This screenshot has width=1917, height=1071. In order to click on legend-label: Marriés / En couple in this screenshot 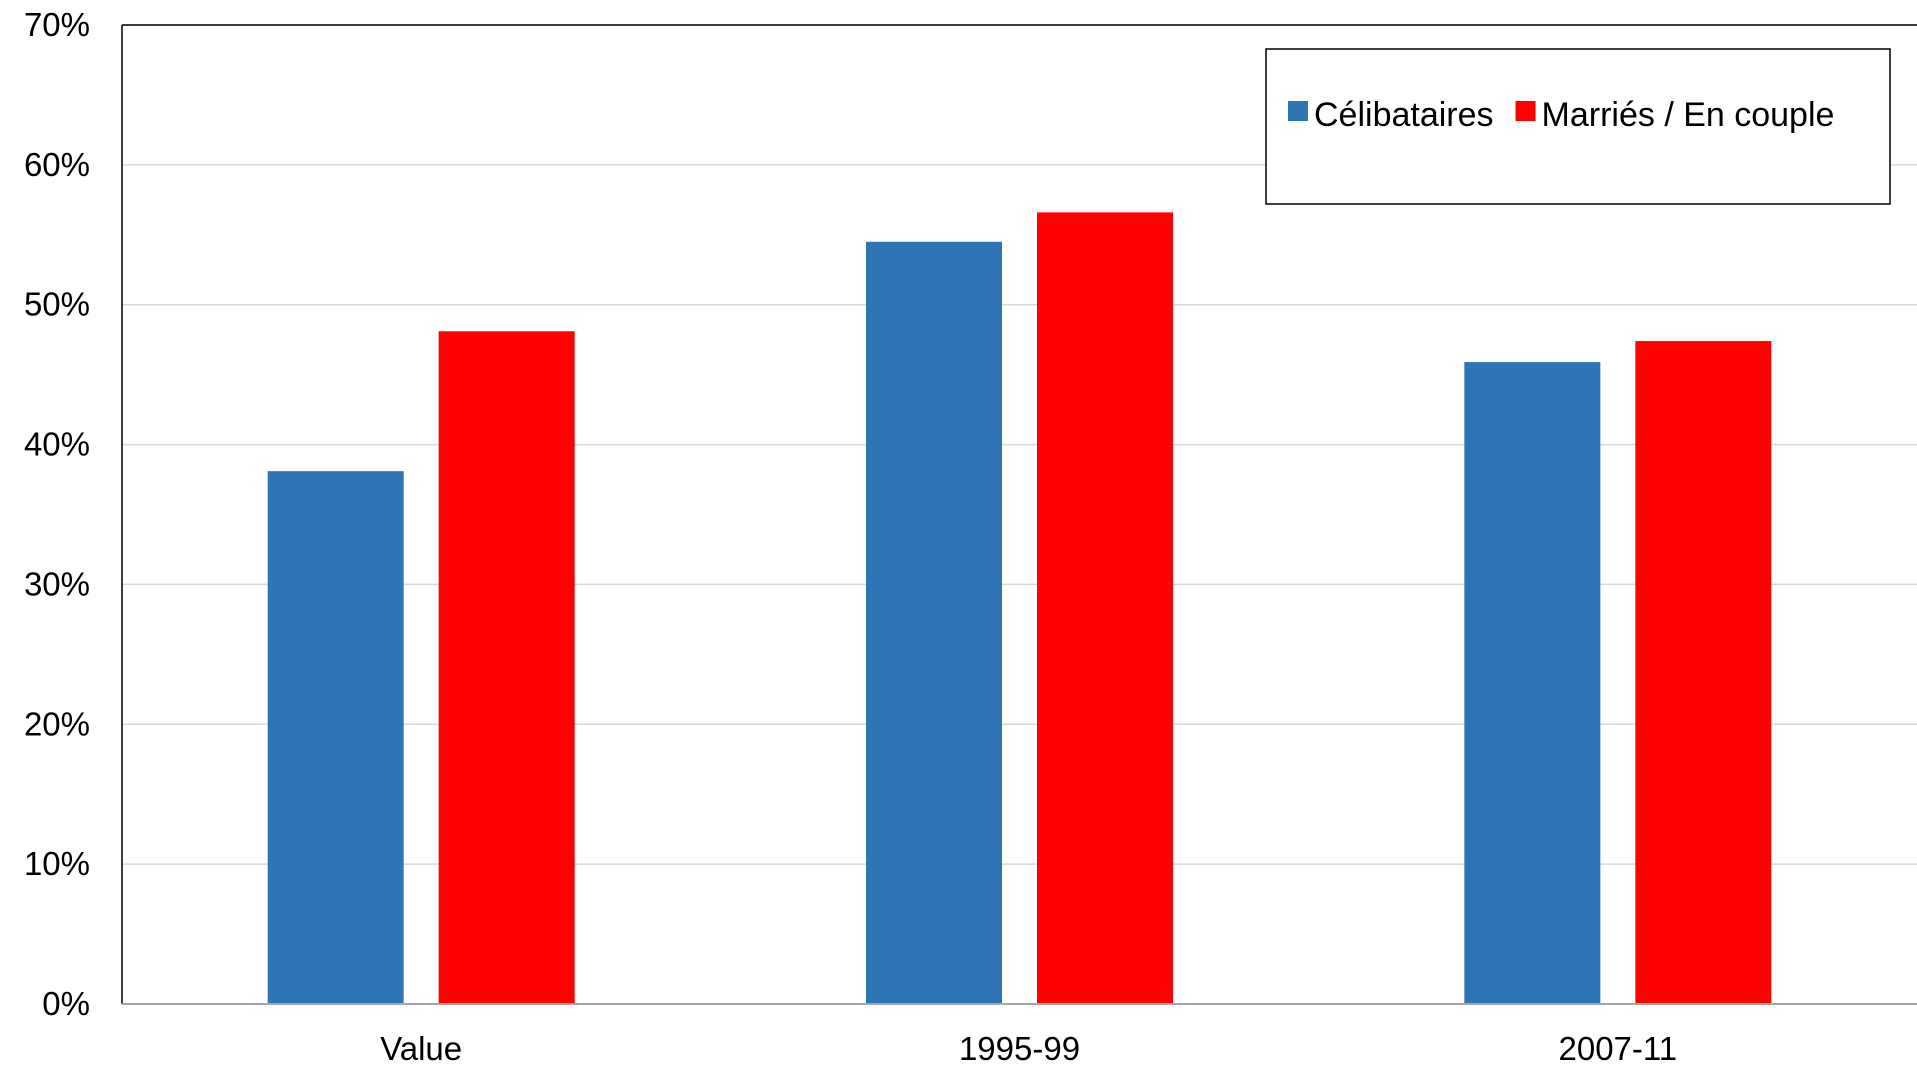, I will do `click(1688, 115)`.